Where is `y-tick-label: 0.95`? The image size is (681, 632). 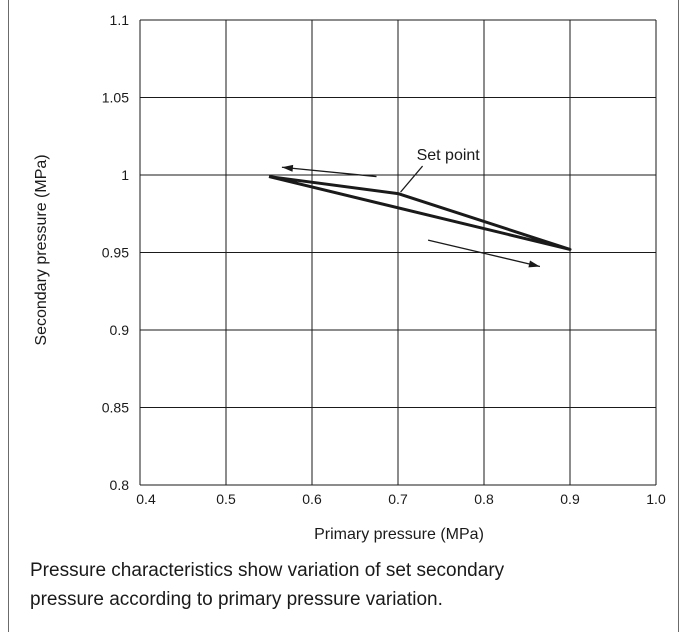 y-tick-label: 0.95 is located at coordinates (115, 253).